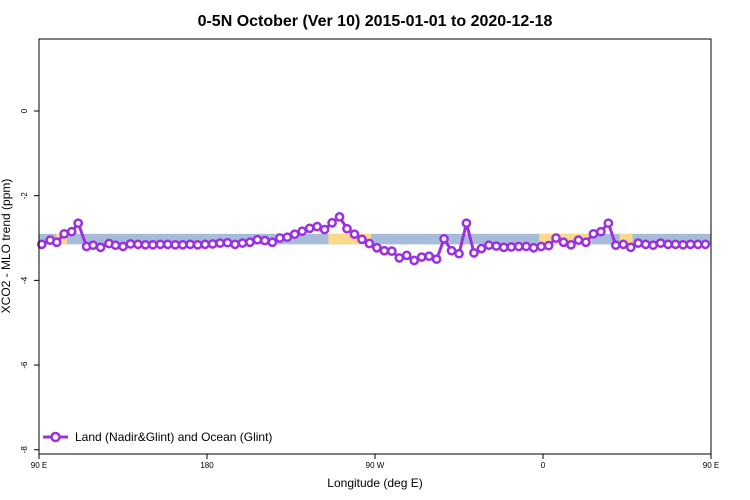 This screenshot has width=750, height=500. What do you see at coordinates (543, 465) in the screenshot?
I see `x-tick-label: 0` at bounding box center [543, 465].